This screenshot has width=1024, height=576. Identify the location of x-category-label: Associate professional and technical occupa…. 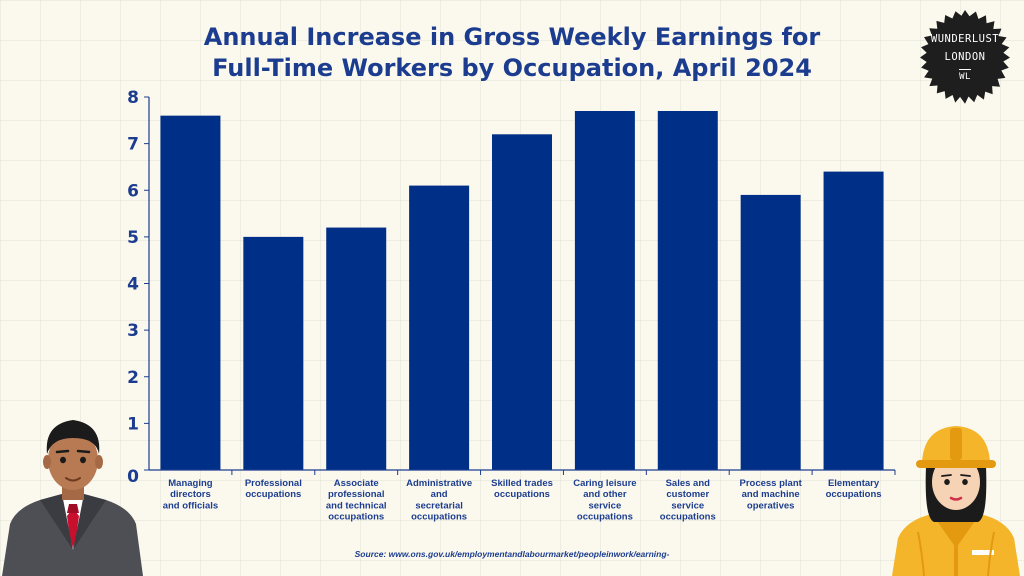
(356, 500).